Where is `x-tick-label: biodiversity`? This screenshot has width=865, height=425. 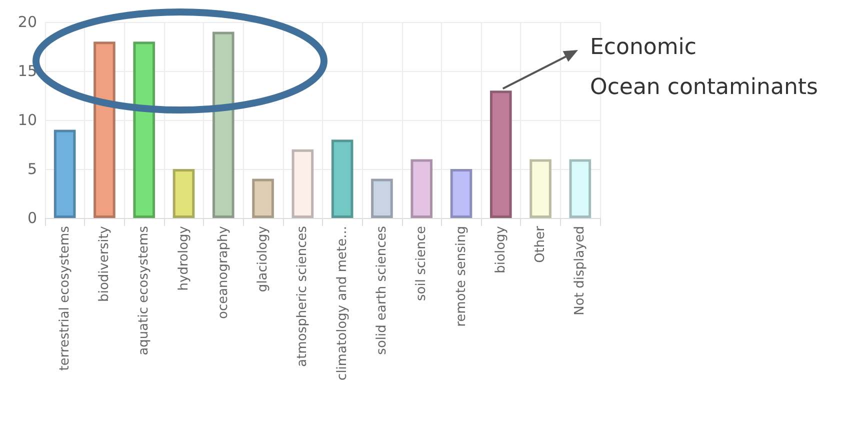
x-tick-label: biodiversity is located at coordinates (104, 264).